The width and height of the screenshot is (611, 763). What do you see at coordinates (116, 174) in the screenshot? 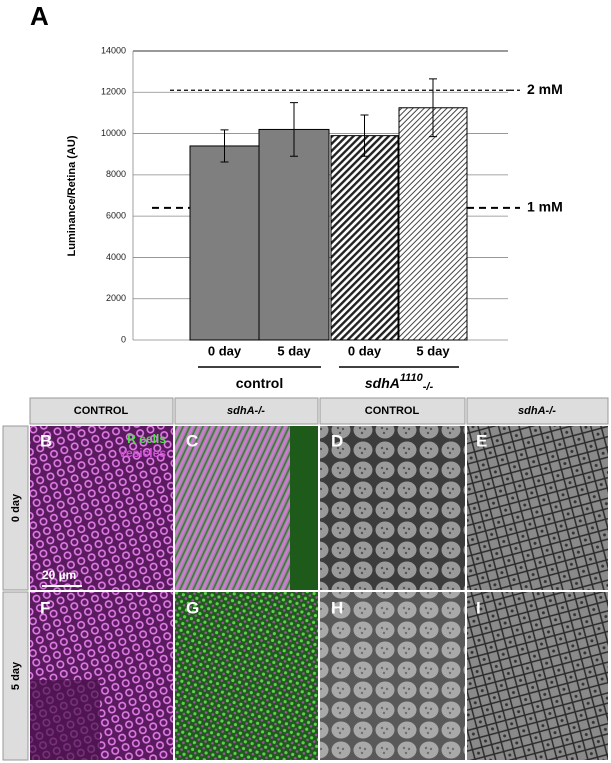
I see `y-tick-label: 8000` at bounding box center [116, 174].